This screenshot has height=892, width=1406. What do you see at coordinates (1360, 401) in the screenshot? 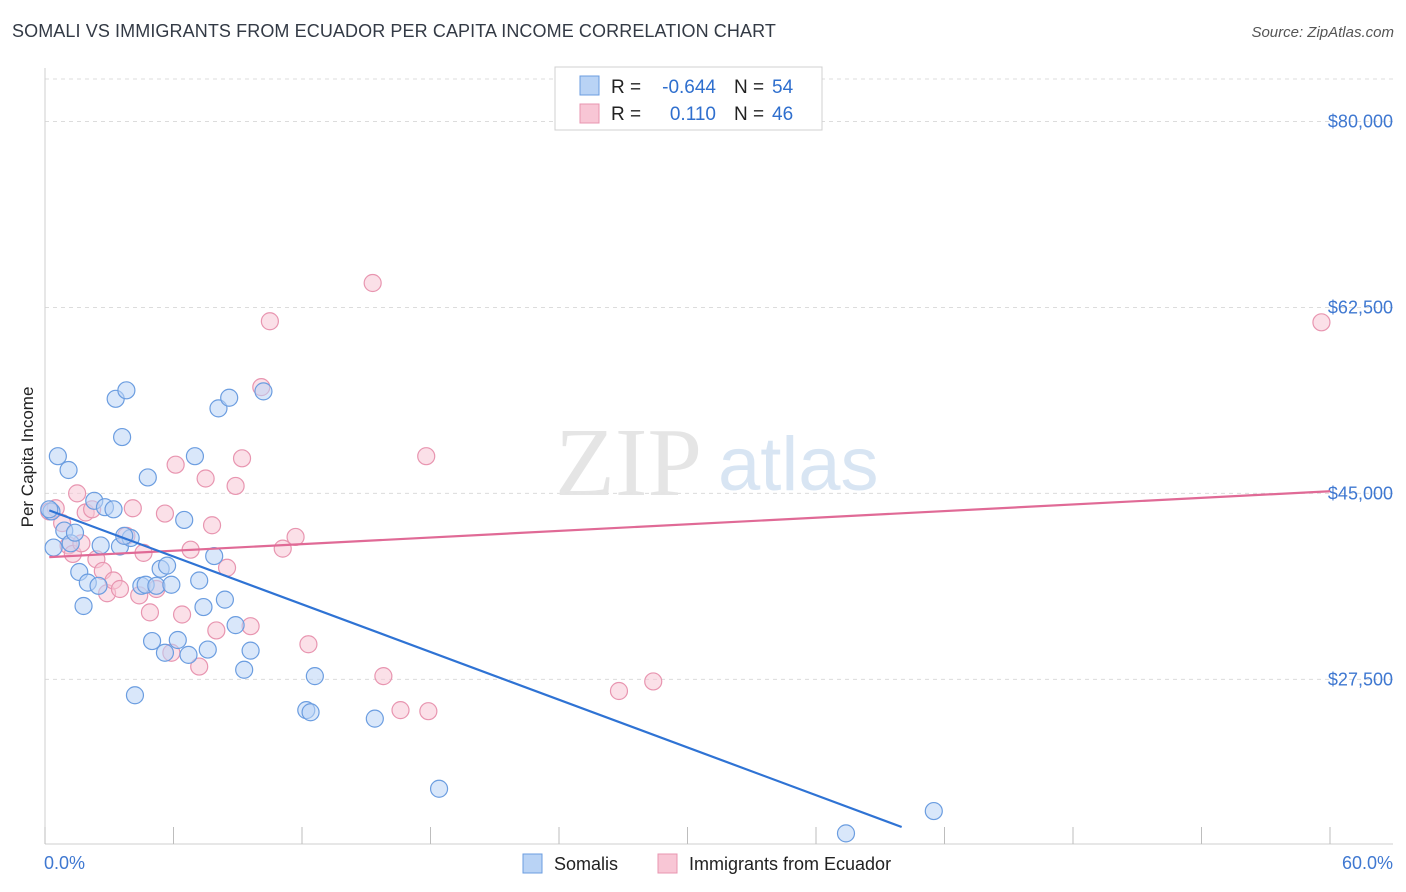
I see `y-tick-labels: $80,000 $62,500 $45,000 $27,500` at bounding box center [1360, 401].